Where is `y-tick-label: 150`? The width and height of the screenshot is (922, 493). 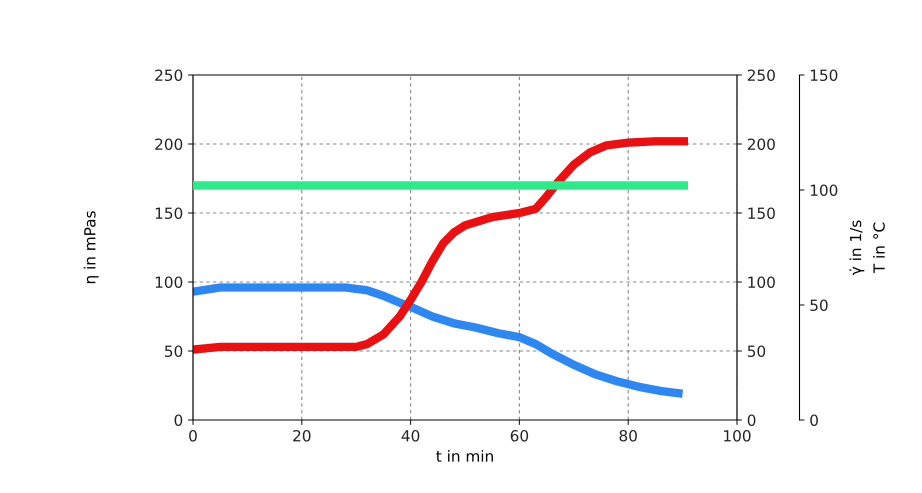
y-tick-label: 150 is located at coordinates (169, 213).